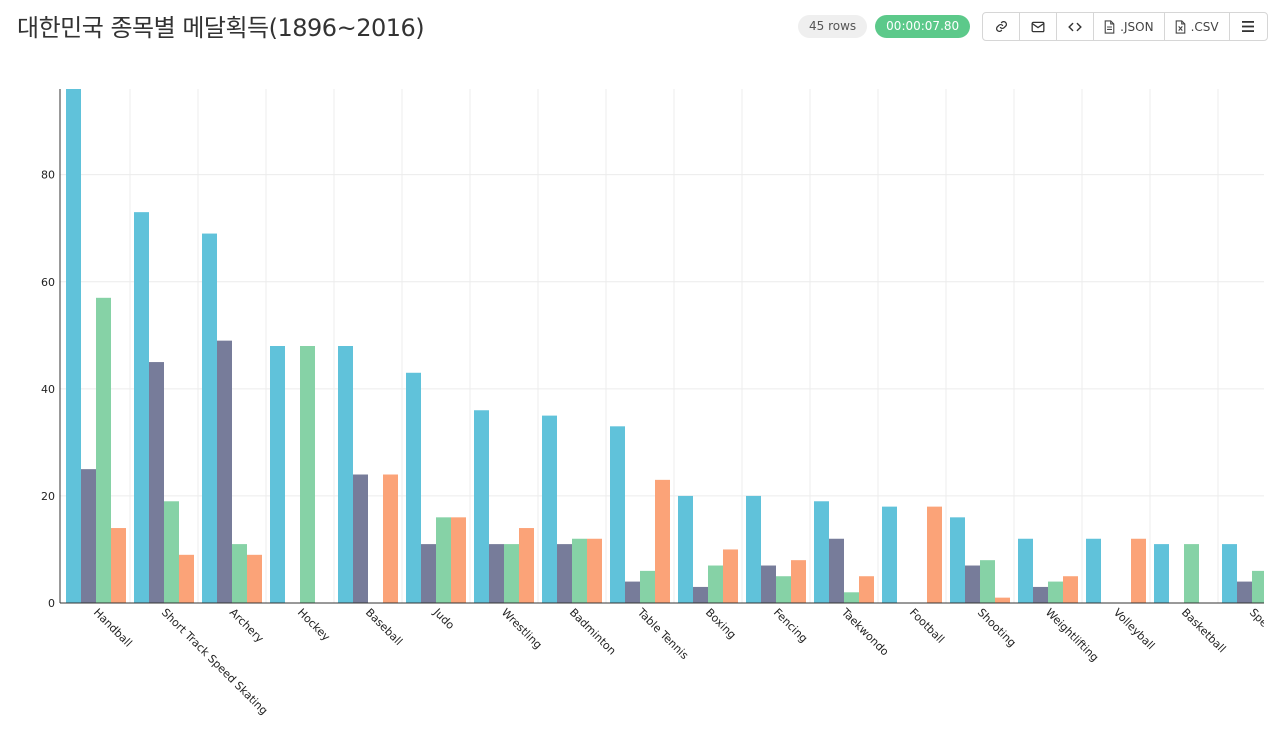 The image size is (1275, 730). I want to click on action-button-group: .JSON .CSV, so click(1125, 26).